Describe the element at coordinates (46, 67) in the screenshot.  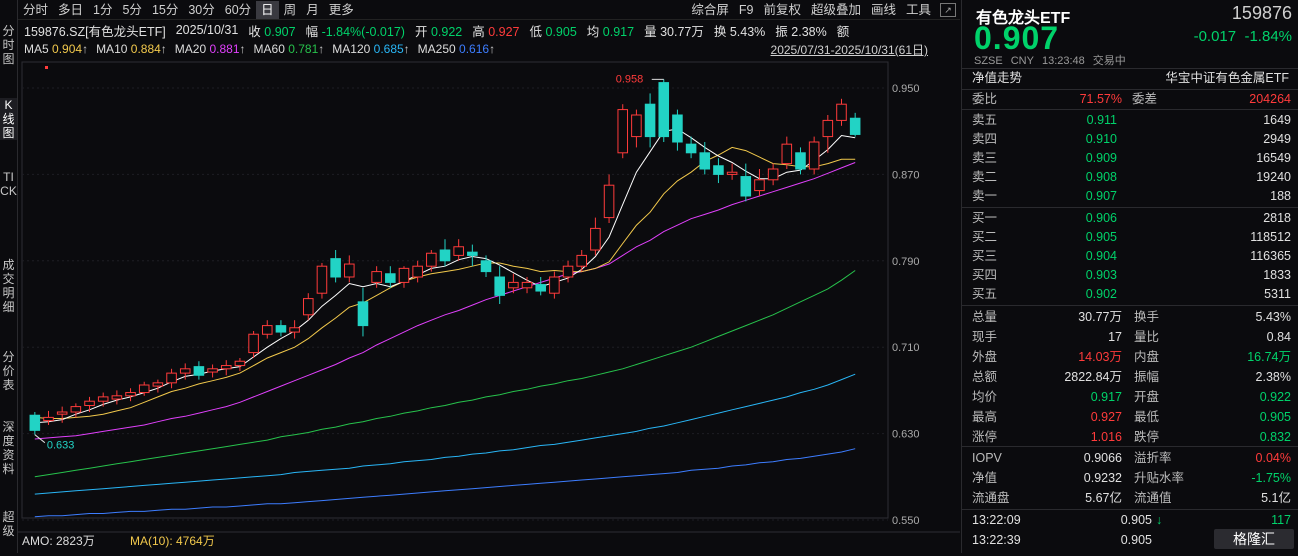
I see `corner-marker` at that location.